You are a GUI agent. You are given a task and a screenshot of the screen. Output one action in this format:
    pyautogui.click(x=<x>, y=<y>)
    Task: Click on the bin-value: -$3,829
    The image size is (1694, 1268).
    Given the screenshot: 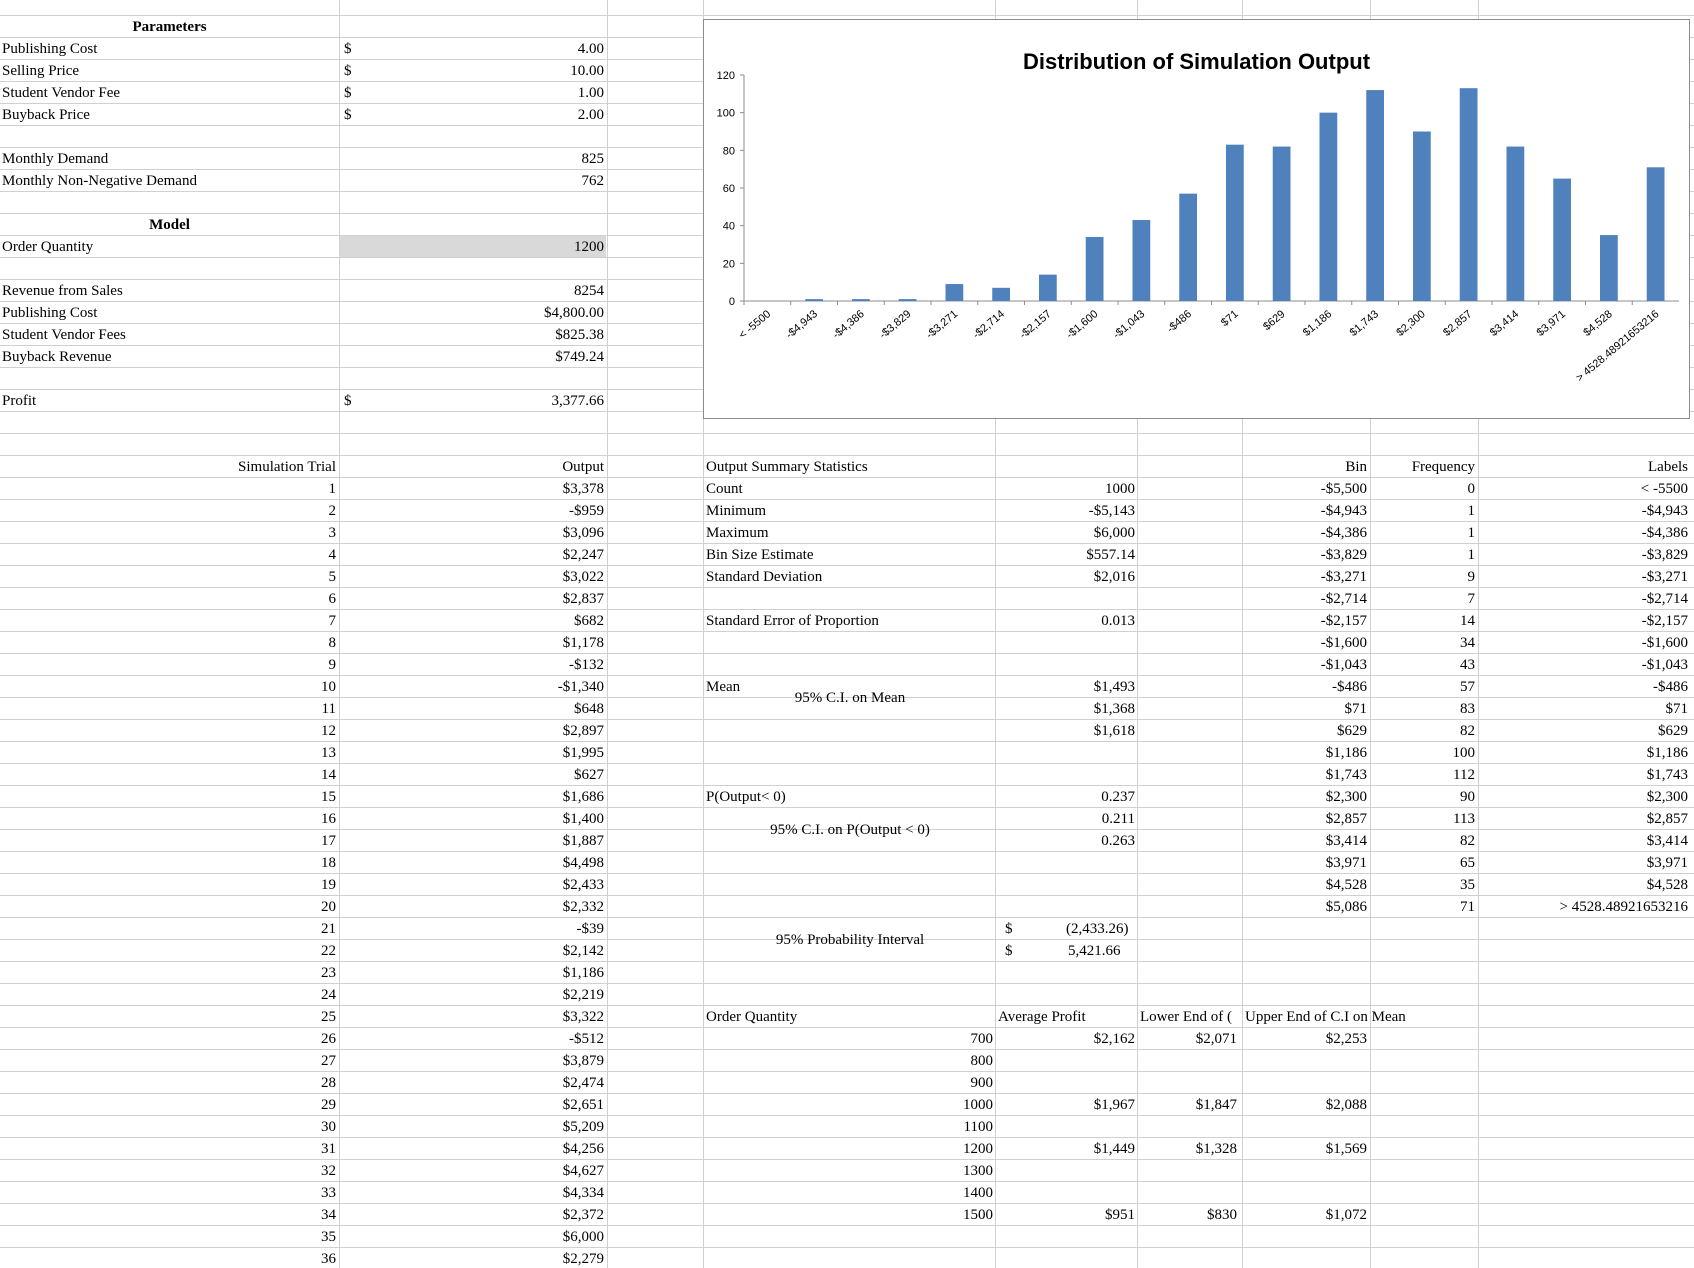 What is the action you would take?
    pyautogui.click(x=1343, y=555)
    